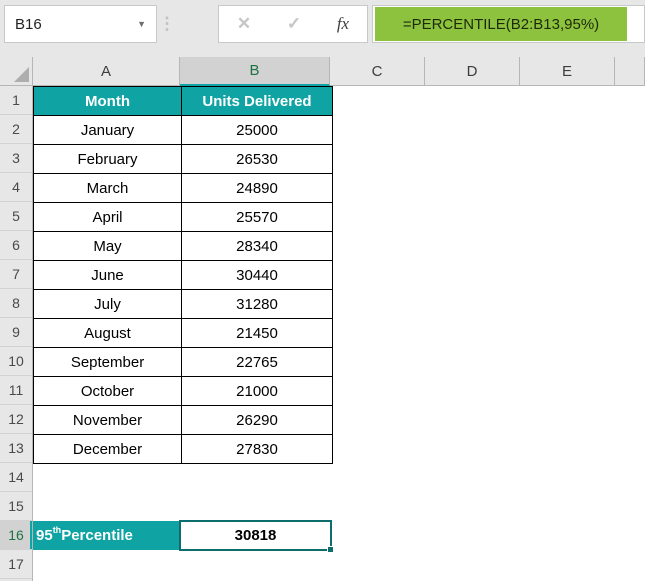 This screenshot has height=581, width=645. Describe the element at coordinates (107, 217) in the screenshot. I see `cell-month: April` at that location.